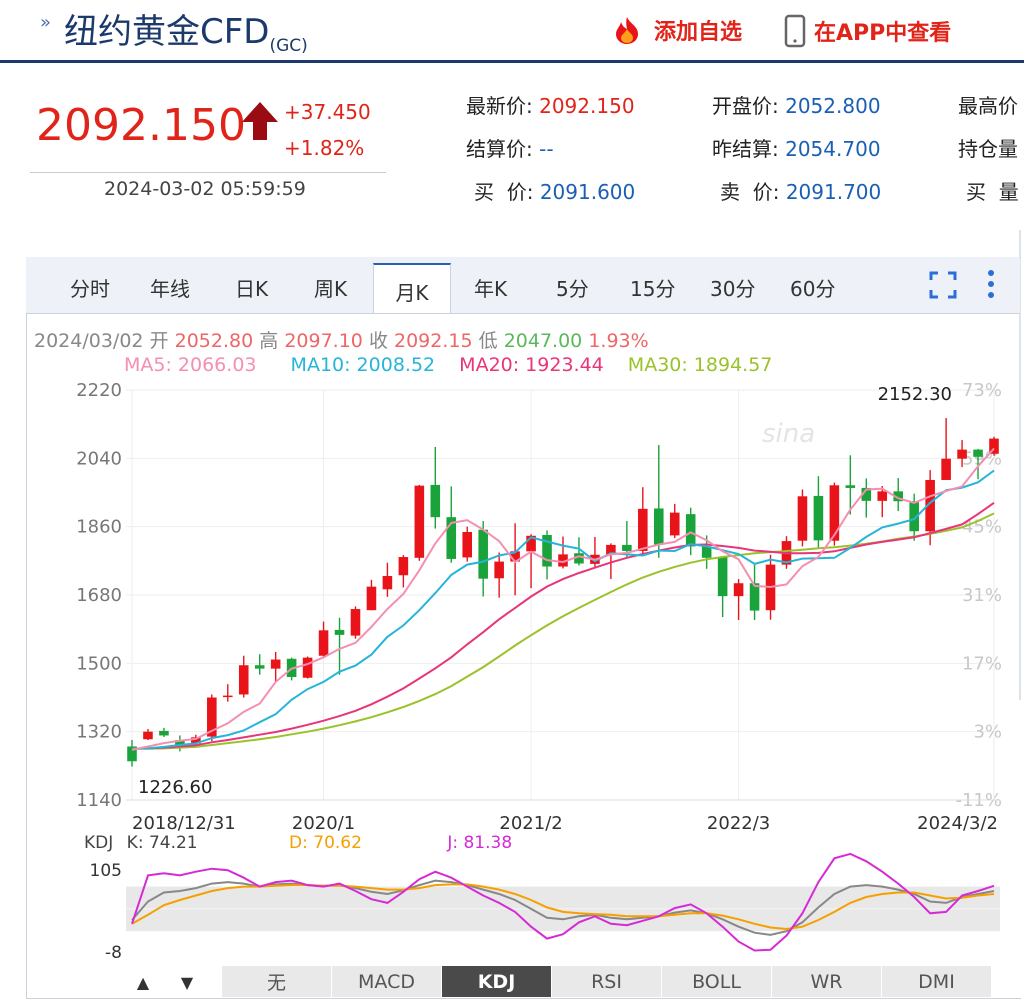 This screenshot has width=1024, height=999. I want to click on field-open-interest: 持仓量, so click(988, 147).